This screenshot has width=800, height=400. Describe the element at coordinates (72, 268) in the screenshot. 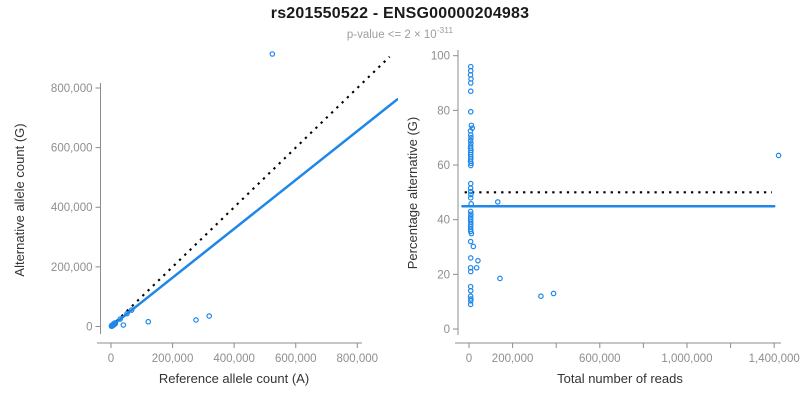

I see `y-tick-label: 200,000` at that location.